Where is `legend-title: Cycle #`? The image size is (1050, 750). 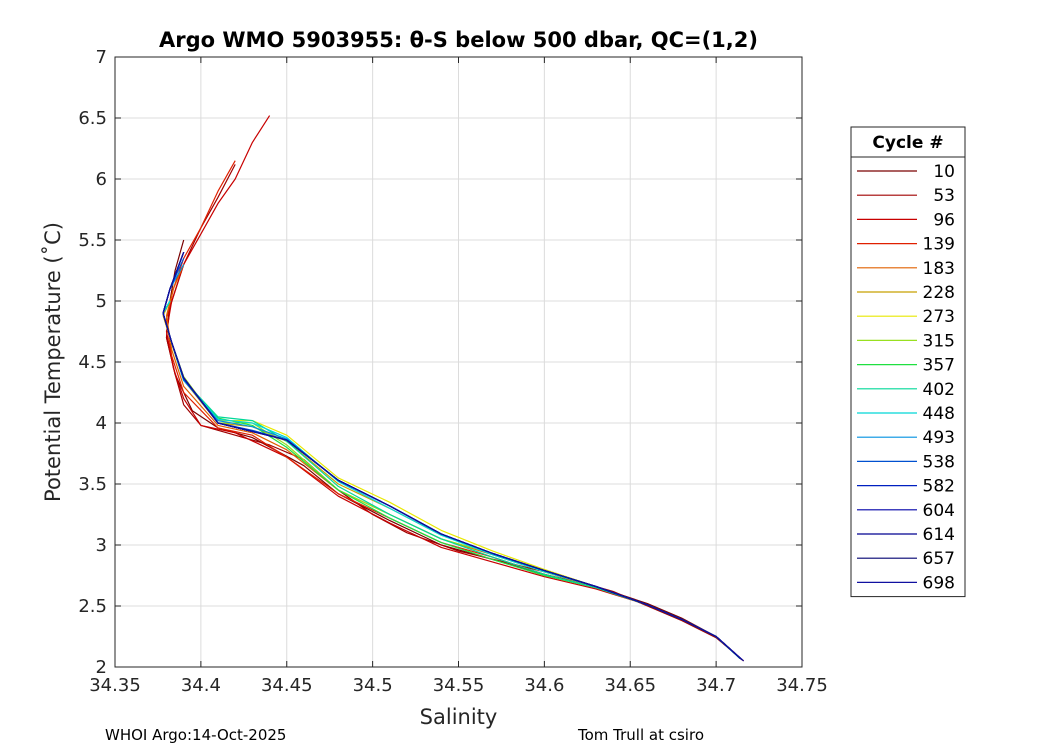
legend-title: Cycle # is located at coordinates (907, 143).